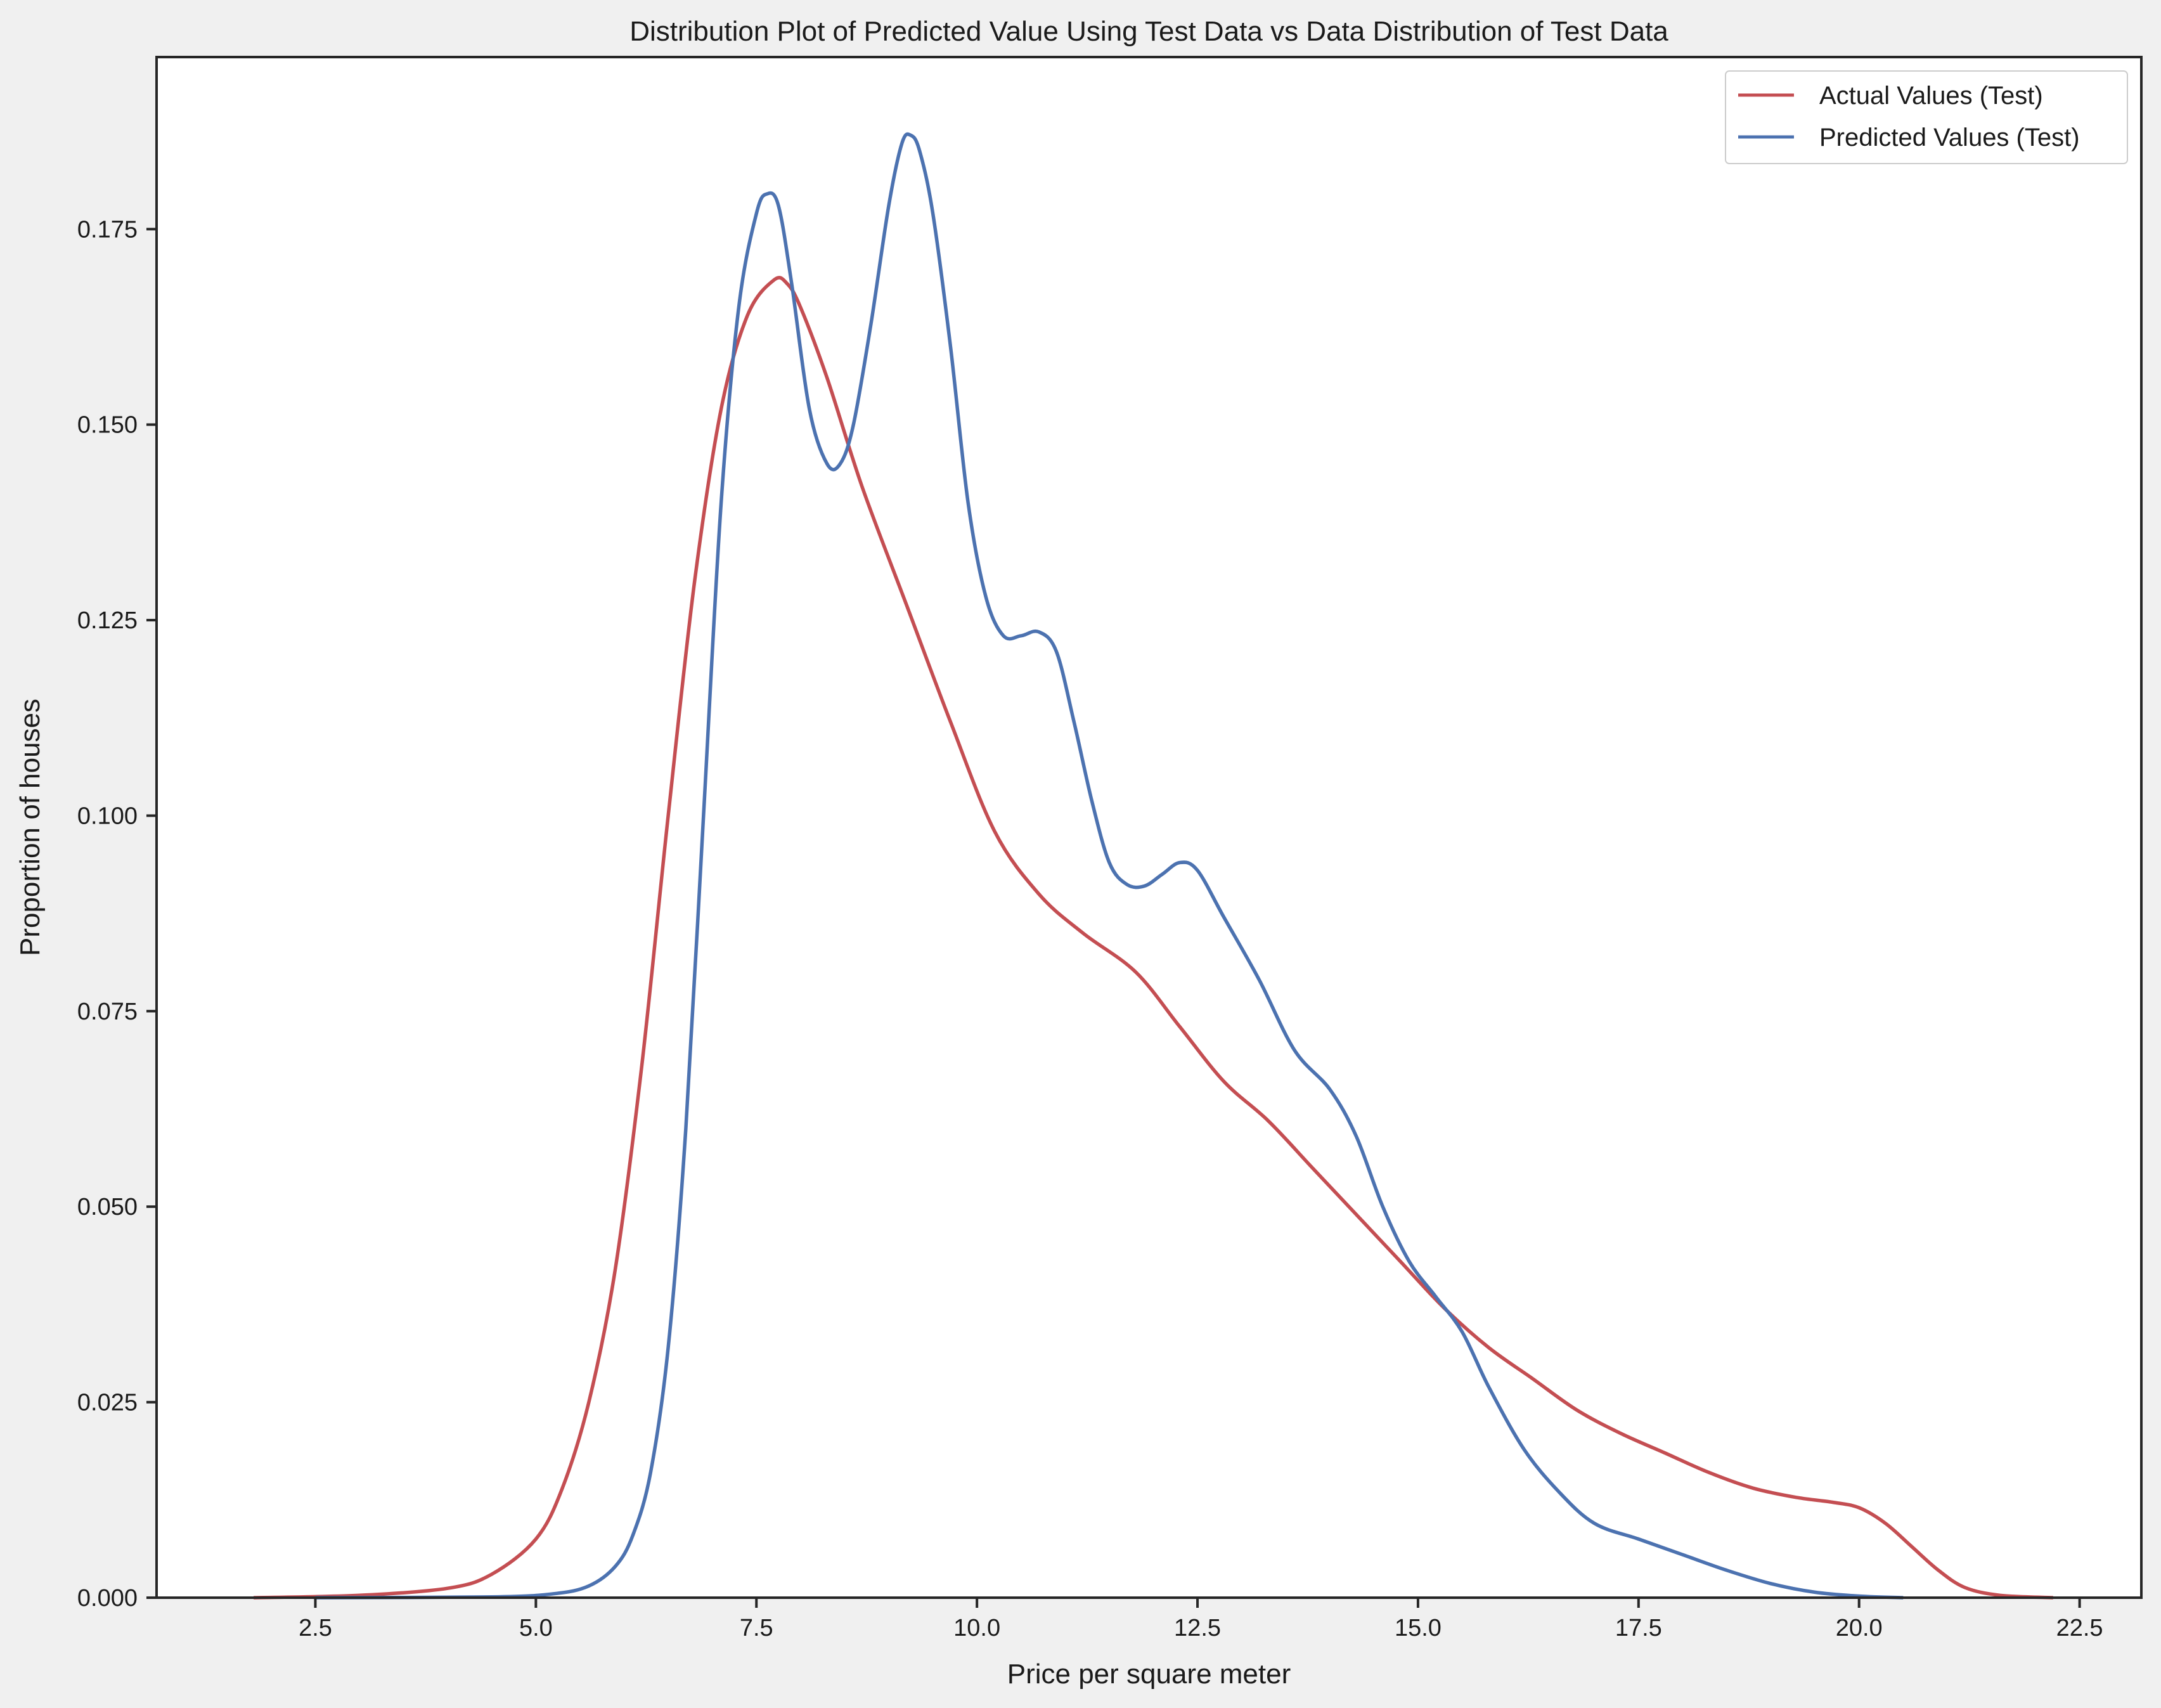 The height and width of the screenshot is (1708, 2161). I want to click on y-tick-label: 0.025, so click(107, 1403).